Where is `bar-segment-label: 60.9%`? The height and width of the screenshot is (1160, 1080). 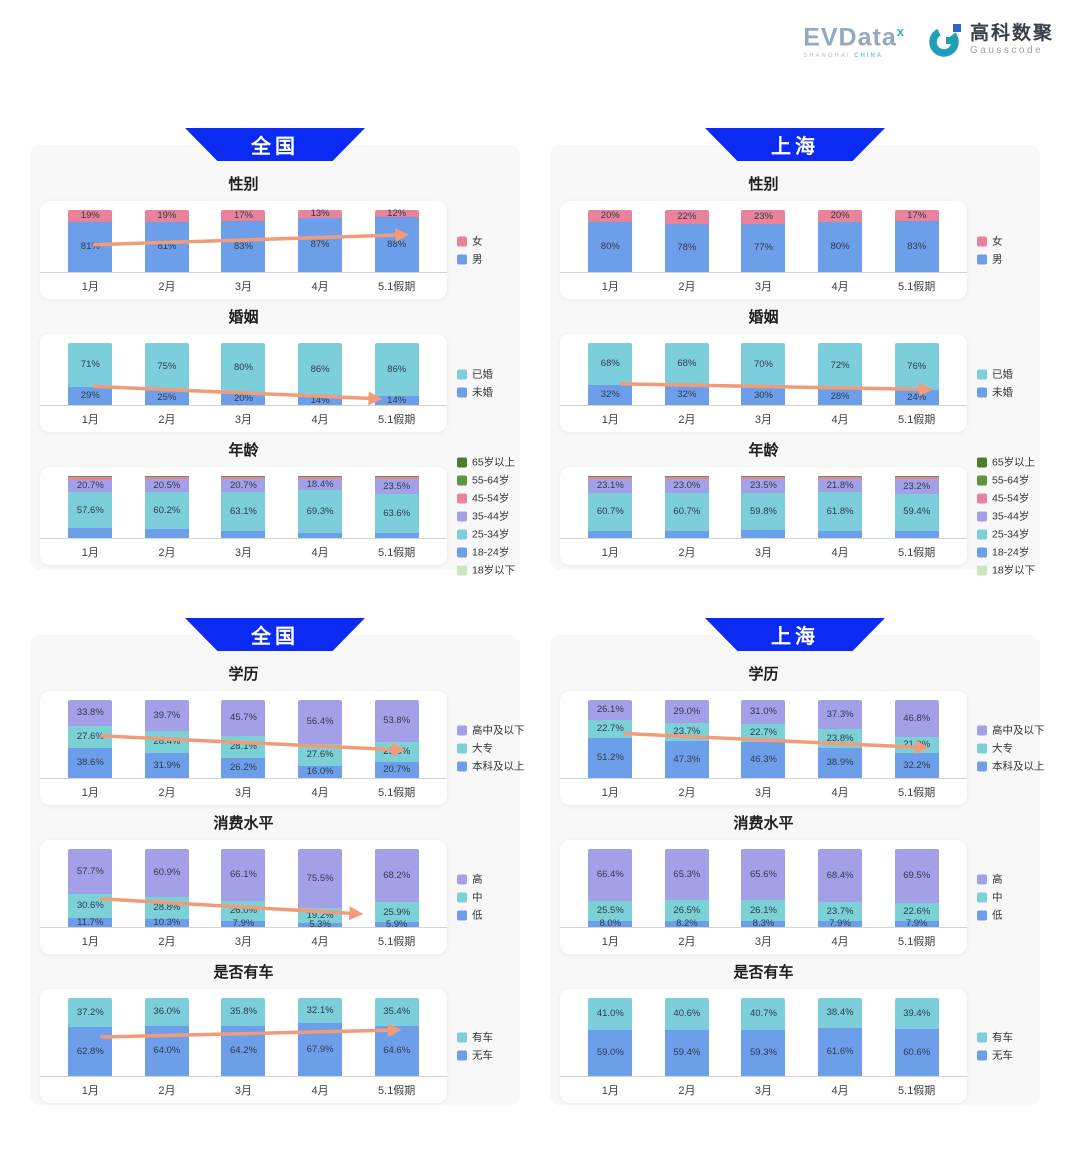
bar-segment-label: 60.9% is located at coordinates (167, 873).